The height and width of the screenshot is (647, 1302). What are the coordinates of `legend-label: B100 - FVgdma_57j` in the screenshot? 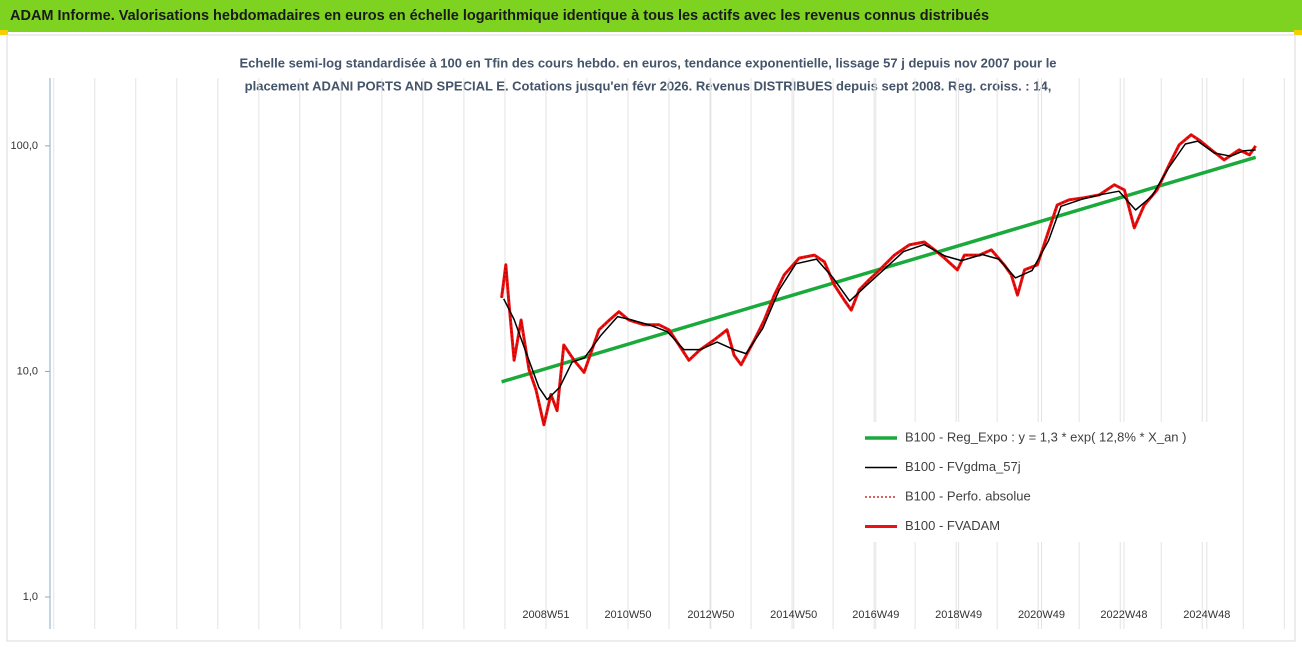 It's located at (963, 466).